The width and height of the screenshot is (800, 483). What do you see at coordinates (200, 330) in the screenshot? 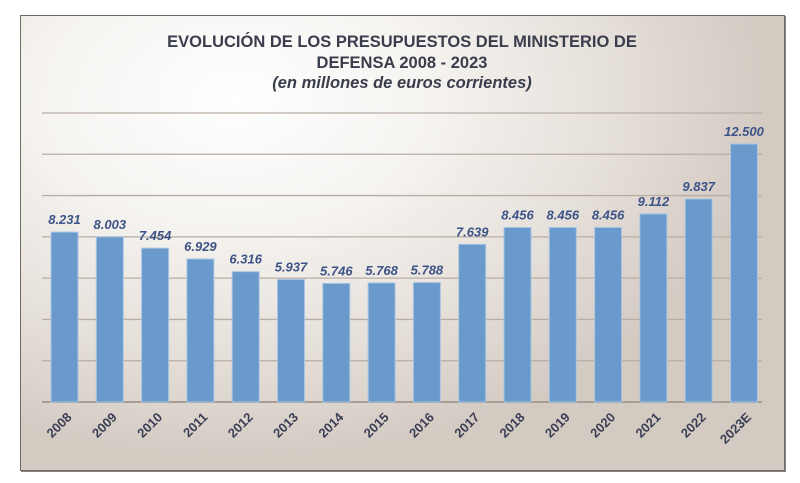
I see `bar-2011` at bounding box center [200, 330].